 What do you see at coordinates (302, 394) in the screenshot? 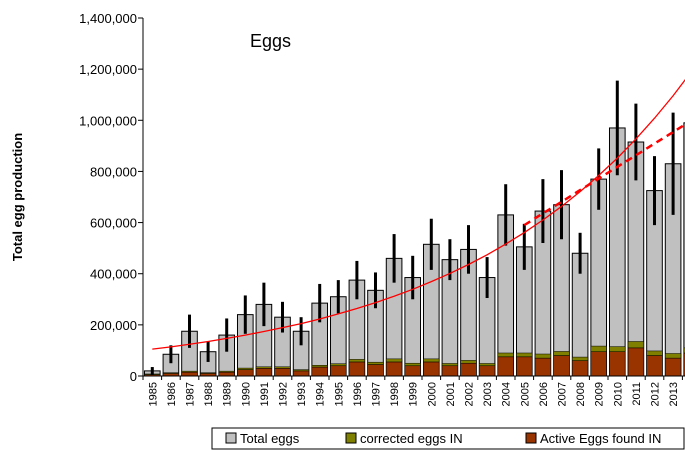
I see `x-tick-label: 1993` at bounding box center [302, 394].